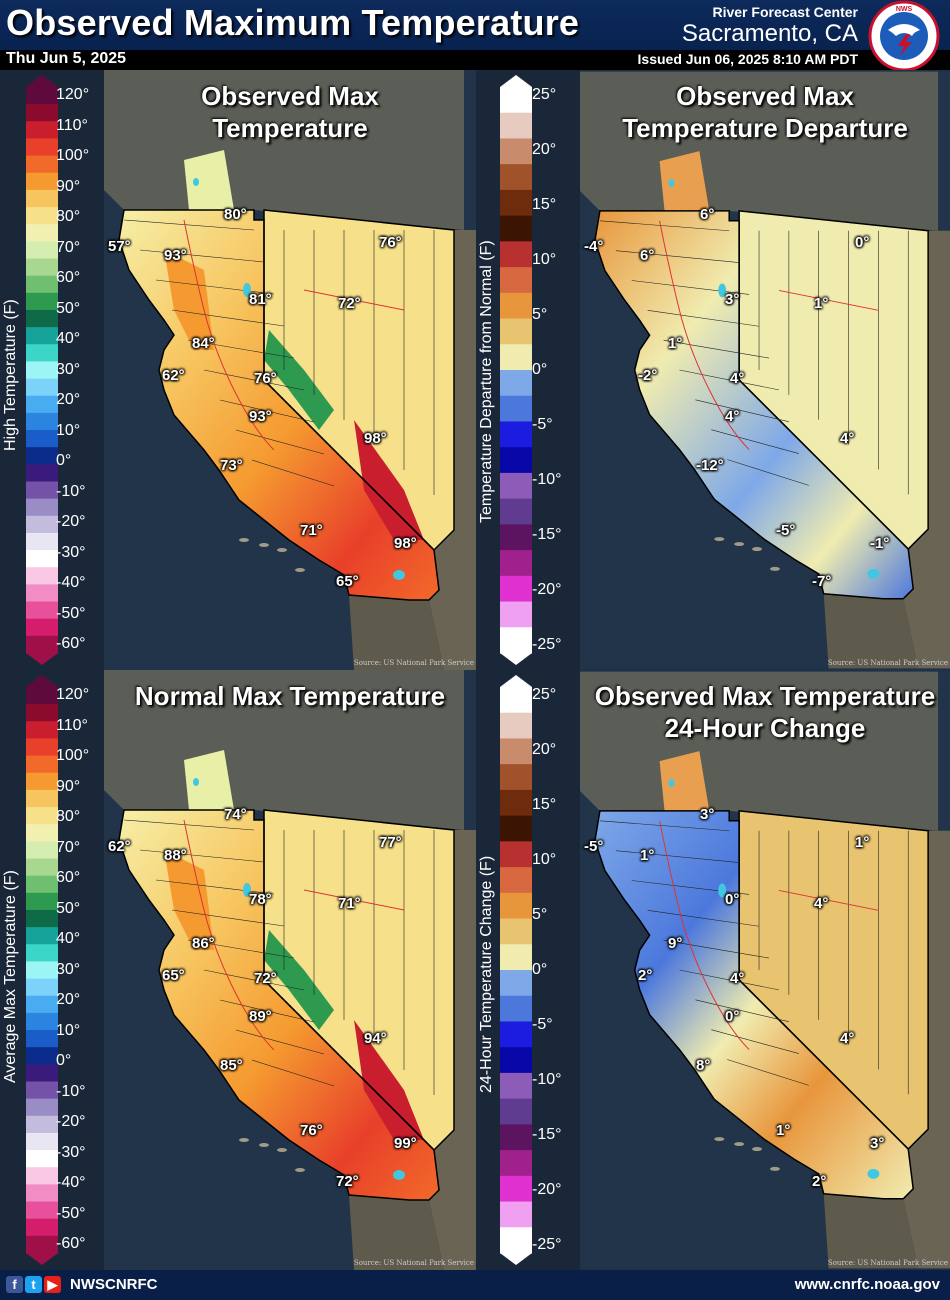 This screenshot has width=950, height=1300. What do you see at coordinates (10, 976) in the screenshot?
I see `legend-title: Average Max Temperature (F)` at bounding box center [10, 976].